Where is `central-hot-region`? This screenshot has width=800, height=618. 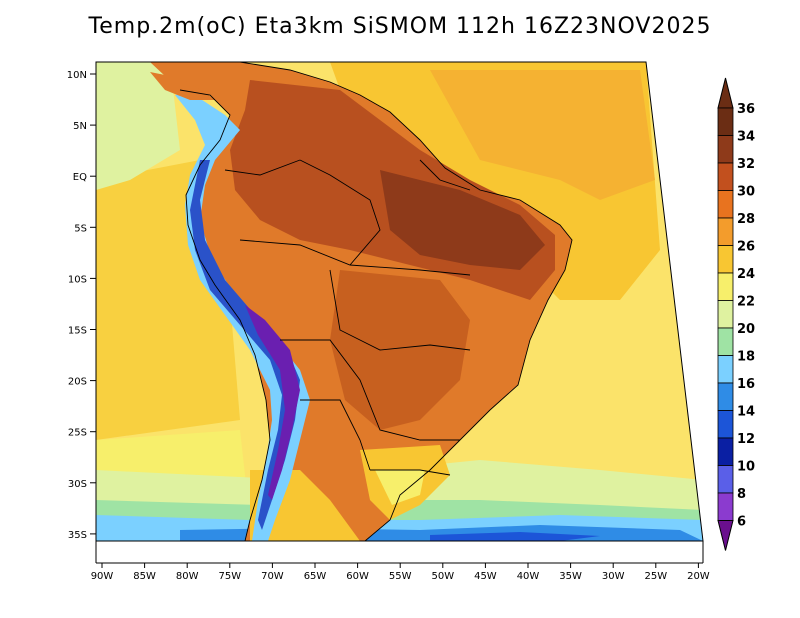
central-hot-region is located at coordinates (400, 350).